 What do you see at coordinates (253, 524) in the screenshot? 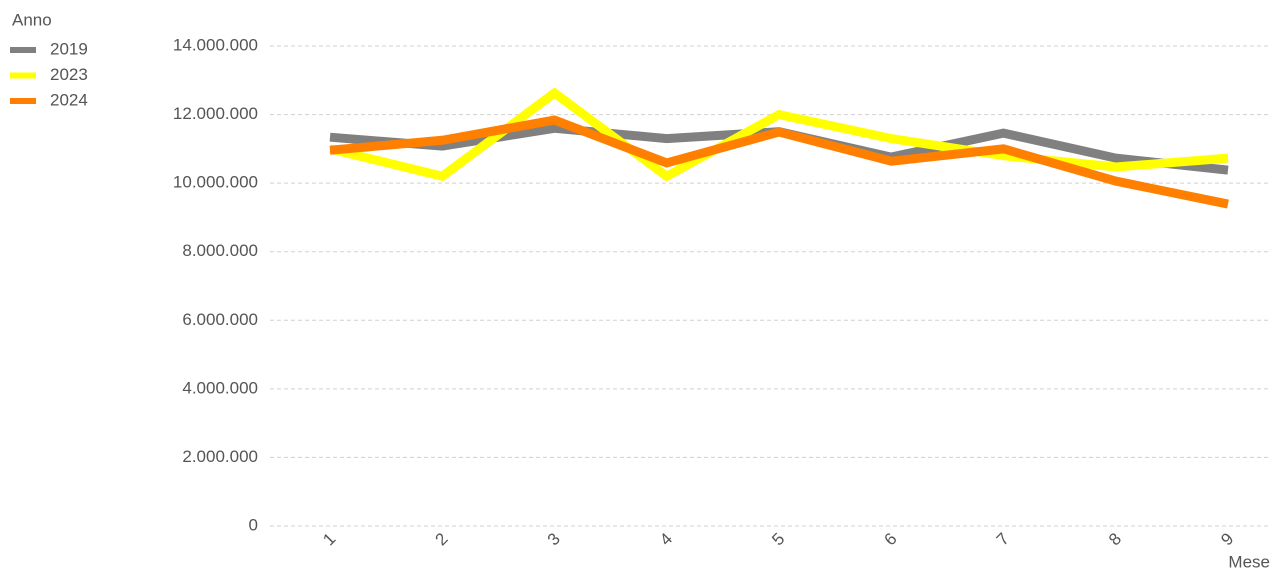
I see `y-tick-label: 0` at bounding box center [253, 524].